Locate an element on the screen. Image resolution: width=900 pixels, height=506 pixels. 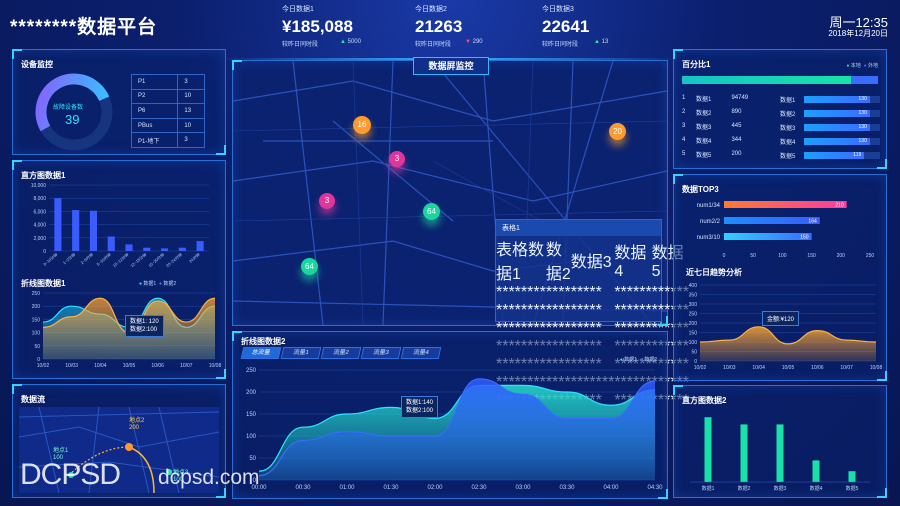
x-tick-label: 10/02 is located at coordinates (700, 368).